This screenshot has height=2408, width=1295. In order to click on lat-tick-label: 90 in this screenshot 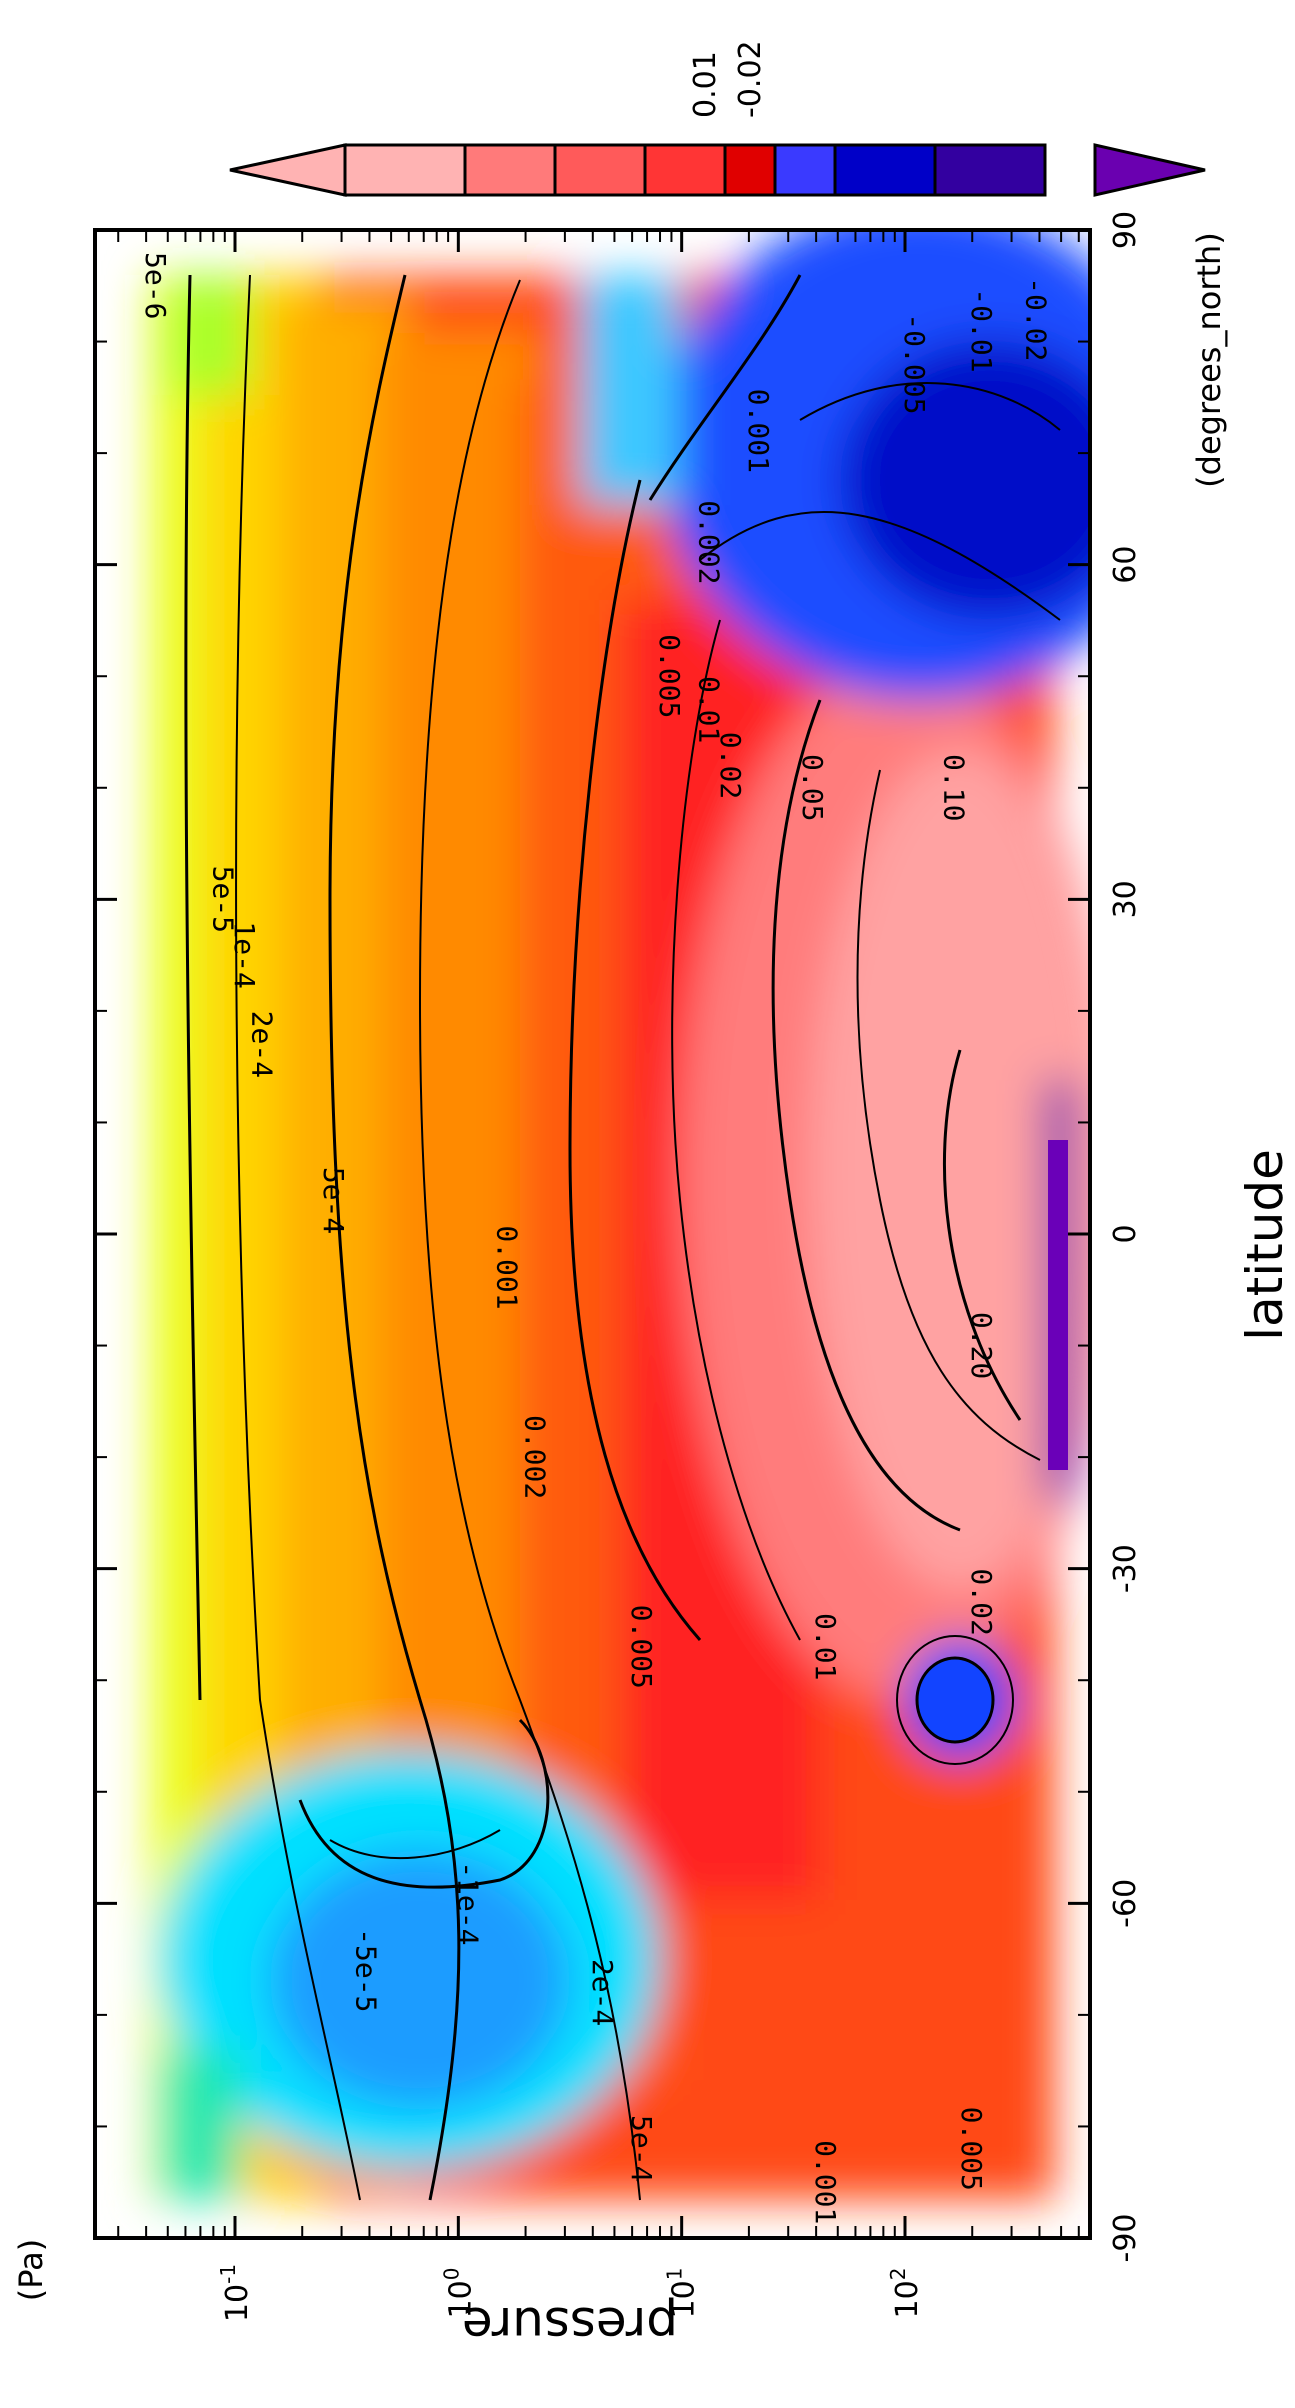, I will do `click(1125, 230)`.